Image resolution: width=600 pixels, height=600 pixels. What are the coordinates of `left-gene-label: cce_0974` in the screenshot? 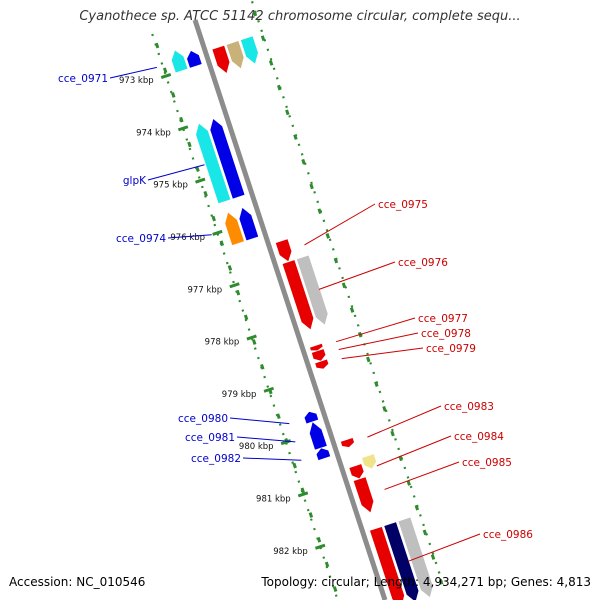 It's located at (141, 239).